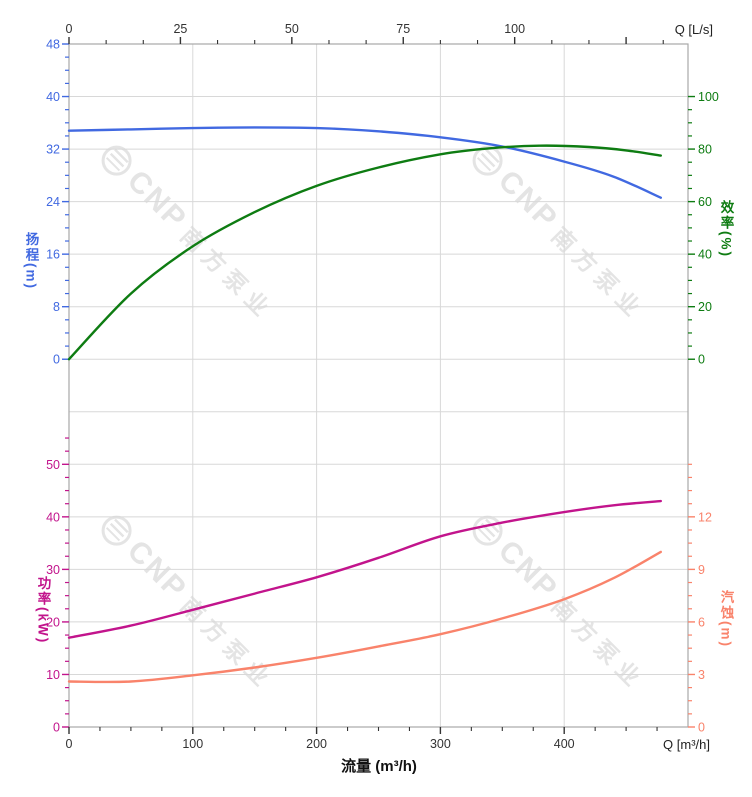 The height and width of the screenshot is (797, 752). What do you see at coordinates (31, 276) in the screenshot?
I see `head-axis-title-unit: (m)` at bounding box center [31, 276].